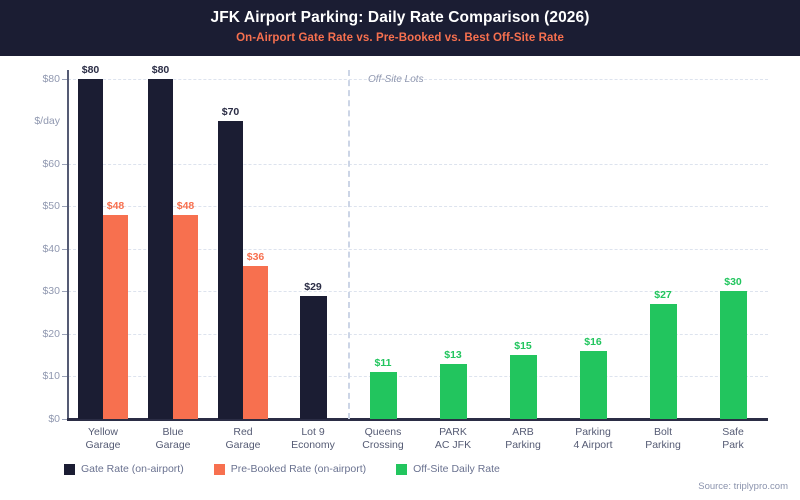  I want to click on legend-item: Gate Rate (on-airport), so click(124, 469).